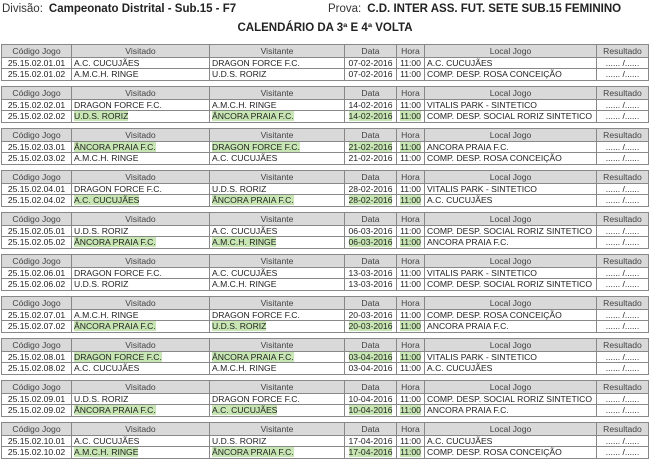  What do you see at coordinates (510, 272) in the screenshot?
I see `venue-cell: VITALIS PARK - SINTETICO` at bounding box center [510, 272].